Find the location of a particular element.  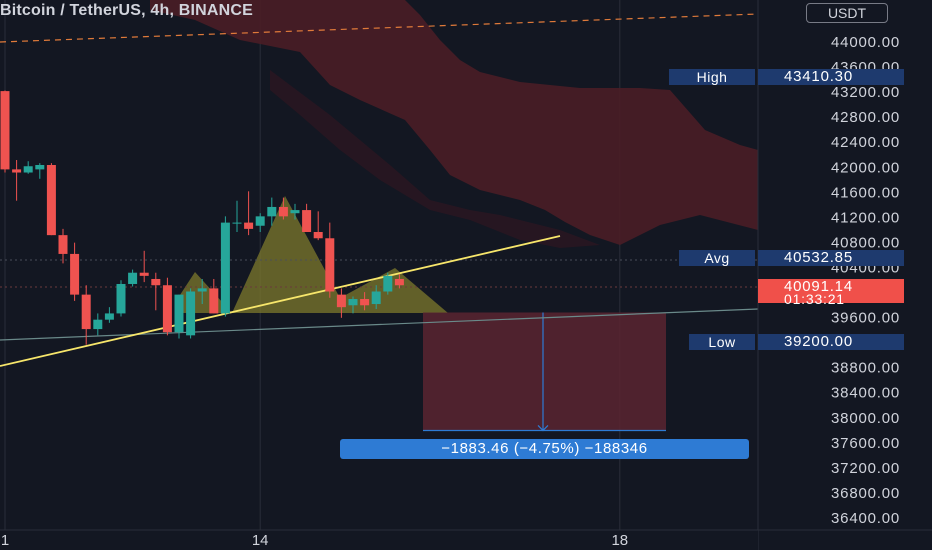

dashed-resistance-line is located at coordinates (379, 28).